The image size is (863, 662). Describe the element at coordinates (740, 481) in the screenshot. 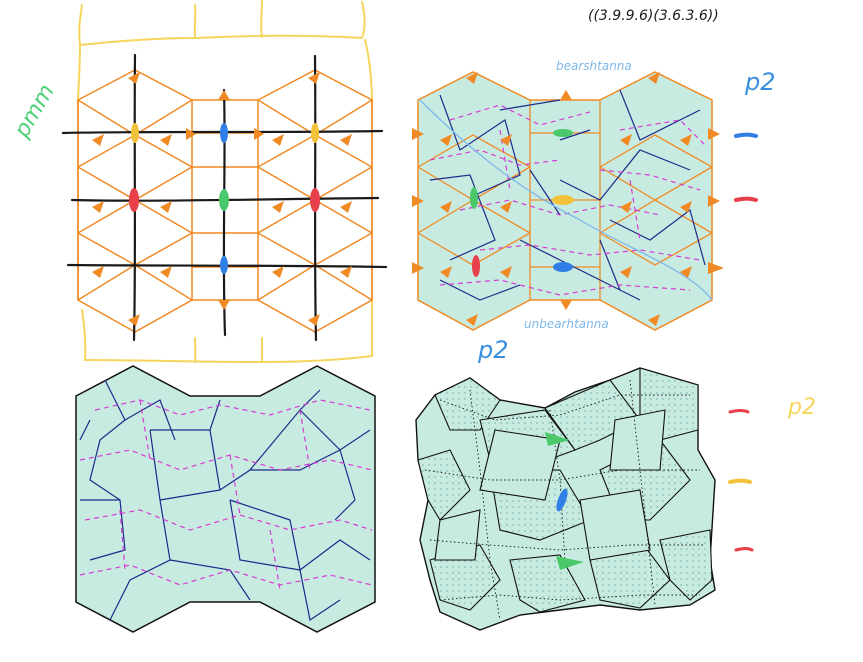

I see `yellow-legend-marker` at that location.